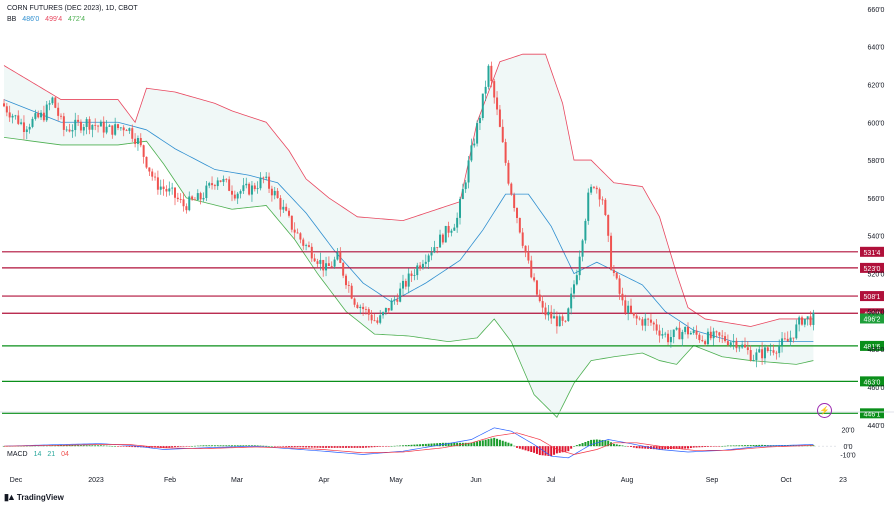 The image size is (894, 507). I want to click on bb-legend: BB 486'0 499'4 472'4, so click(48, 19).